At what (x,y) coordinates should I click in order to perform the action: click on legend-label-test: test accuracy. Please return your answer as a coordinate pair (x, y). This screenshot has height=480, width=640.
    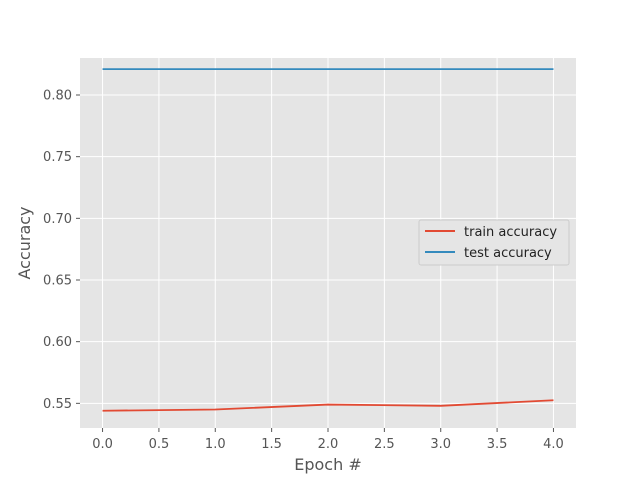
    Looking at the image, I should click on (508, 253).